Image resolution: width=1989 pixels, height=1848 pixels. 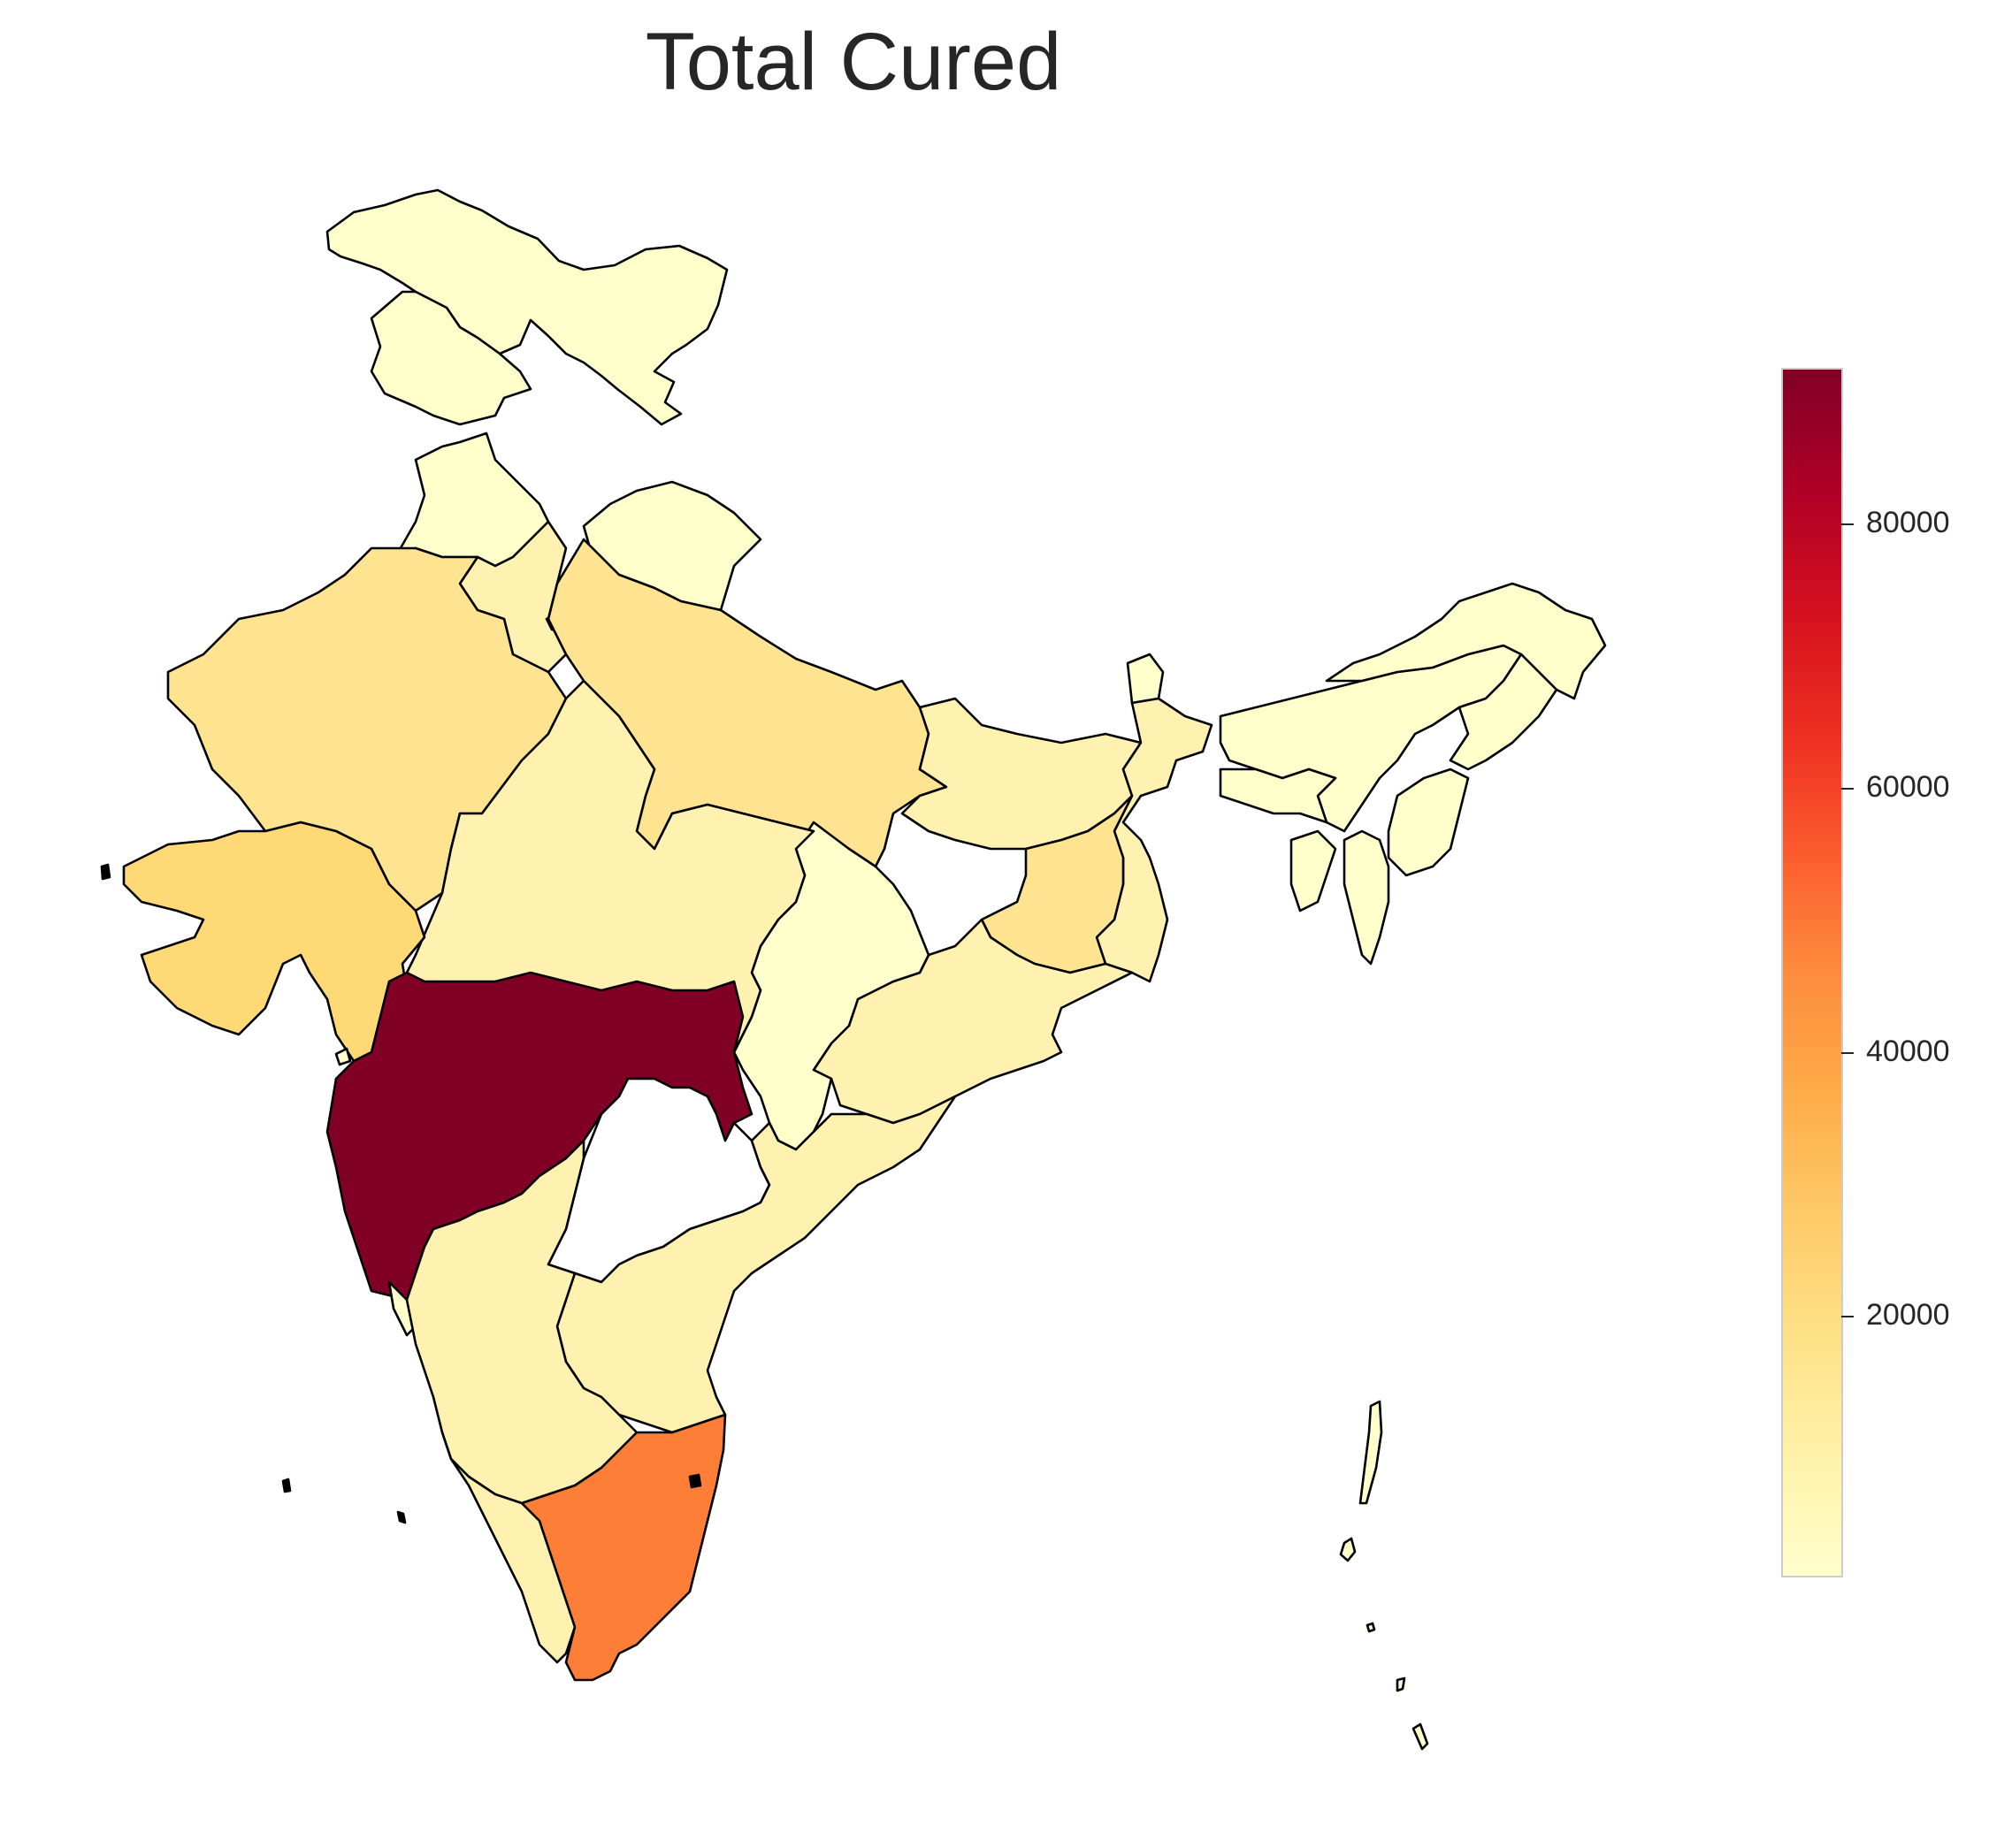 I want to click on region-mizoram, so click(x=1366, y=897).